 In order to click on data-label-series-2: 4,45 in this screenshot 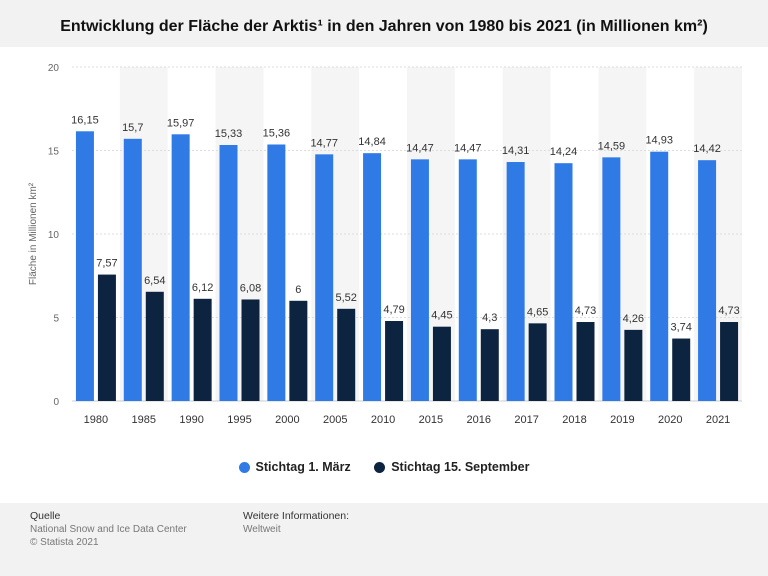, I will do `click(441, 316)`.